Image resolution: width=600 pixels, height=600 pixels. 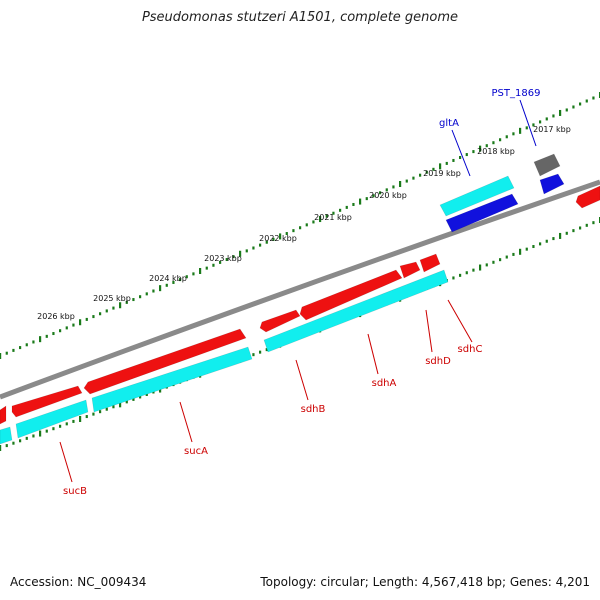 I want to click on gene-label: sucA, so click(x=196, y=451).